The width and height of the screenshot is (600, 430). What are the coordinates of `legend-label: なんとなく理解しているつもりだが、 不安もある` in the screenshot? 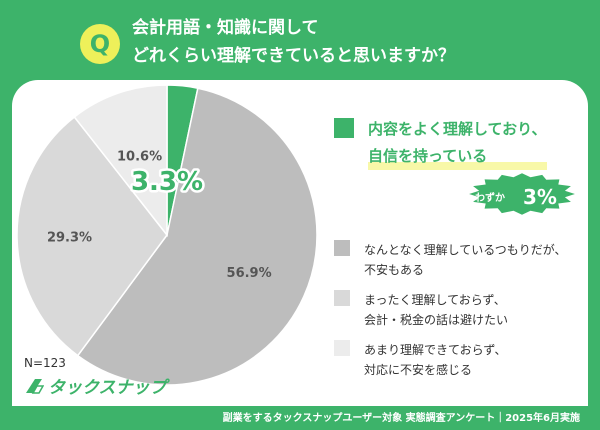 It's located at (465, 260).